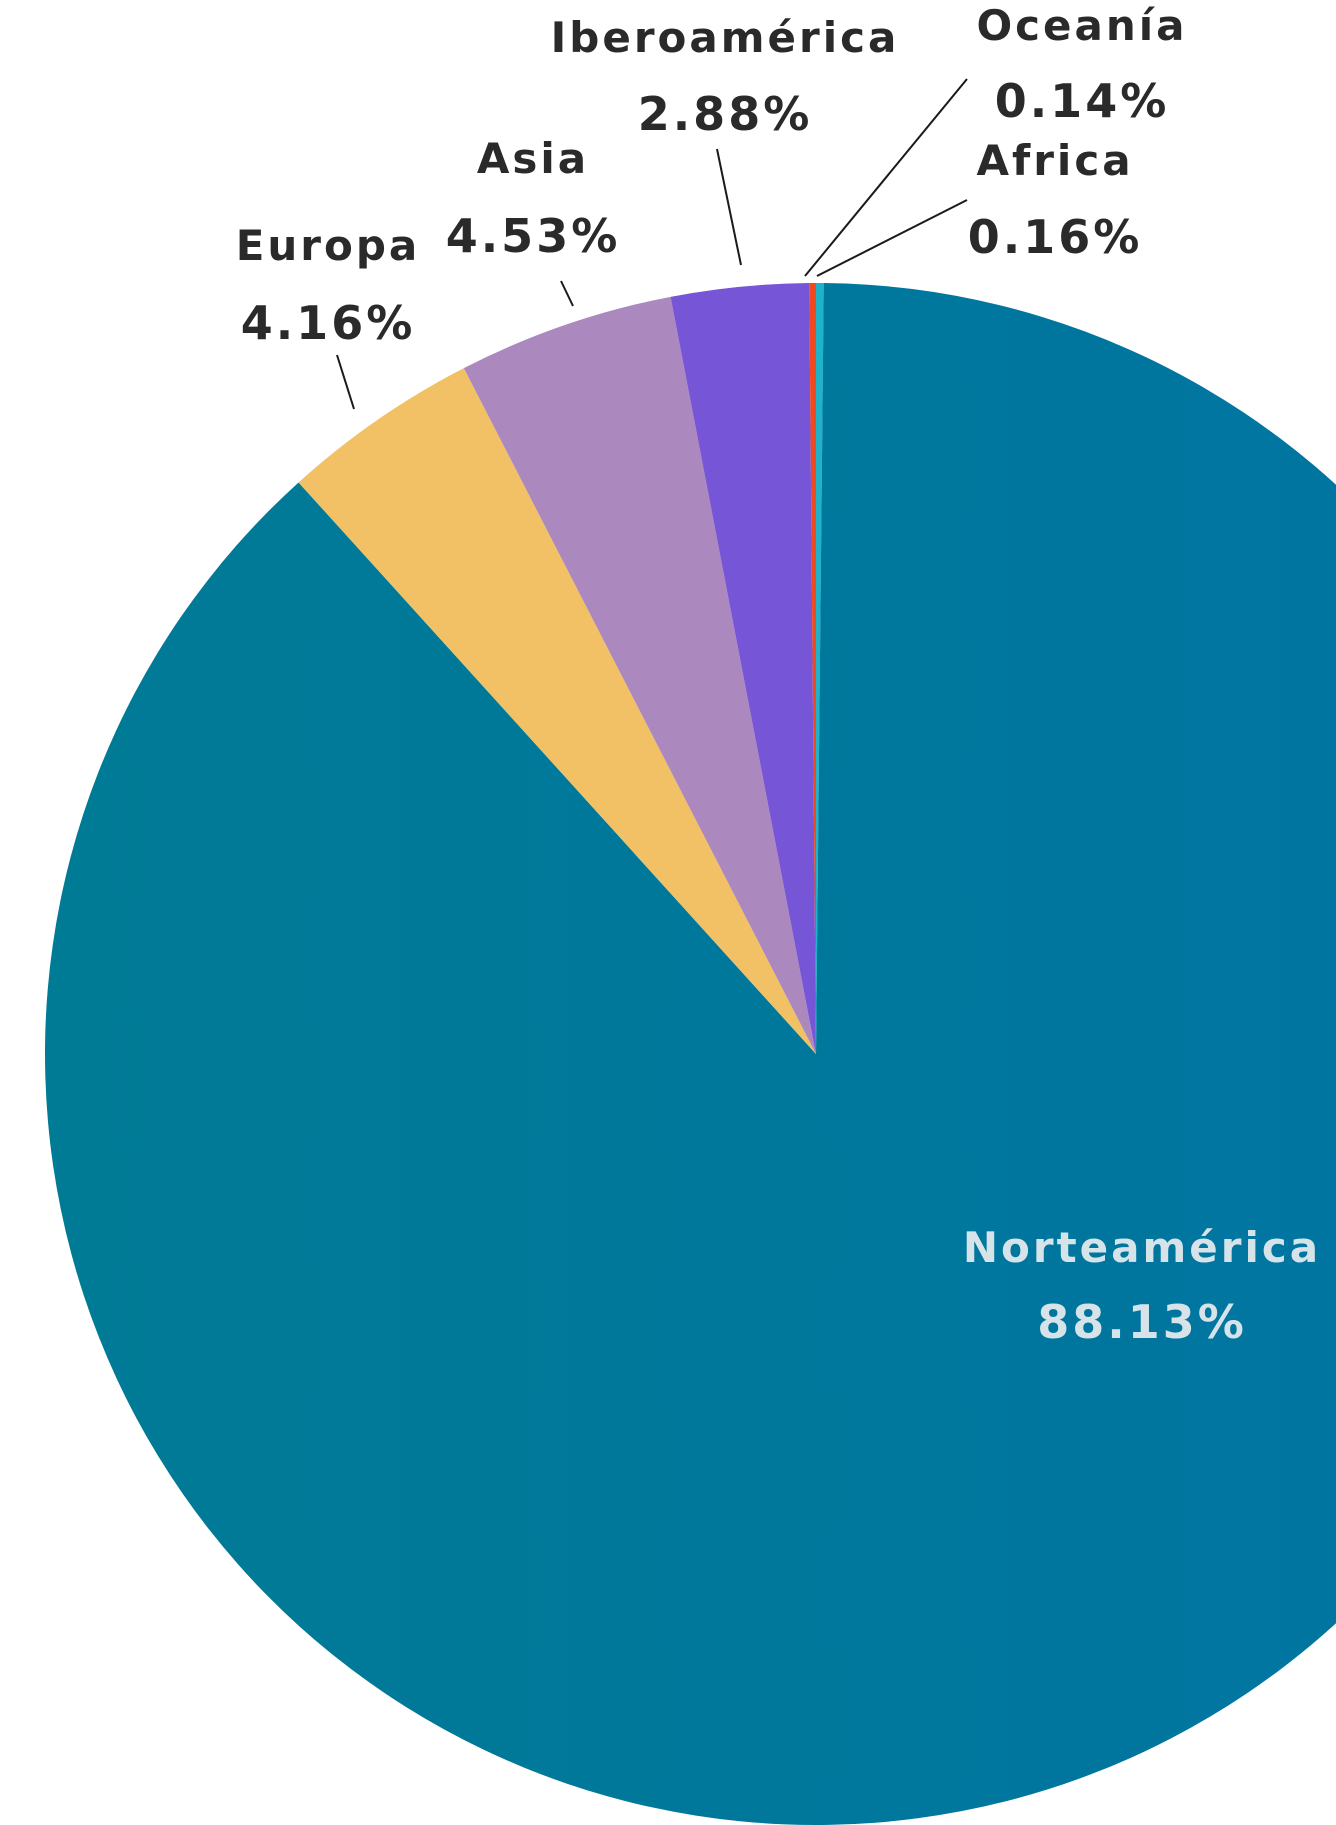 This screenshot has width=1336, height=1825. What do you see at coordinates (892, 238) in the screenshot?
I see `leader-line-africa` at bounding box center [892, 238].